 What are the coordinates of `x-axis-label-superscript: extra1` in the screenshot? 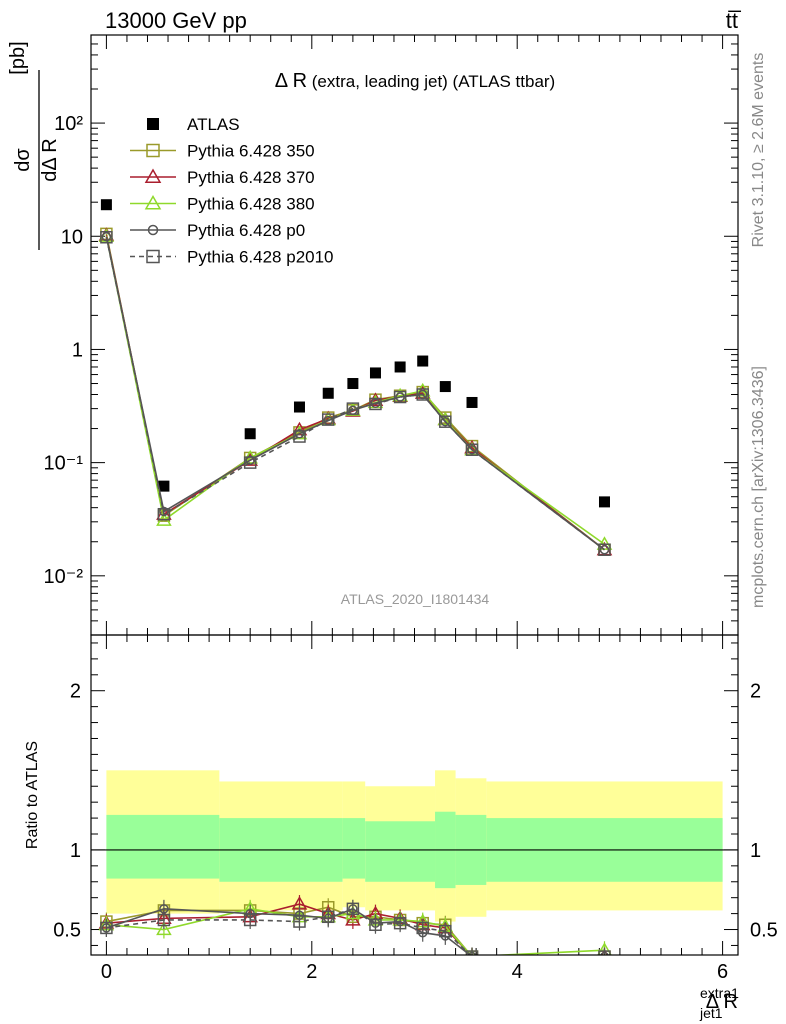 It's located at (719, 993).